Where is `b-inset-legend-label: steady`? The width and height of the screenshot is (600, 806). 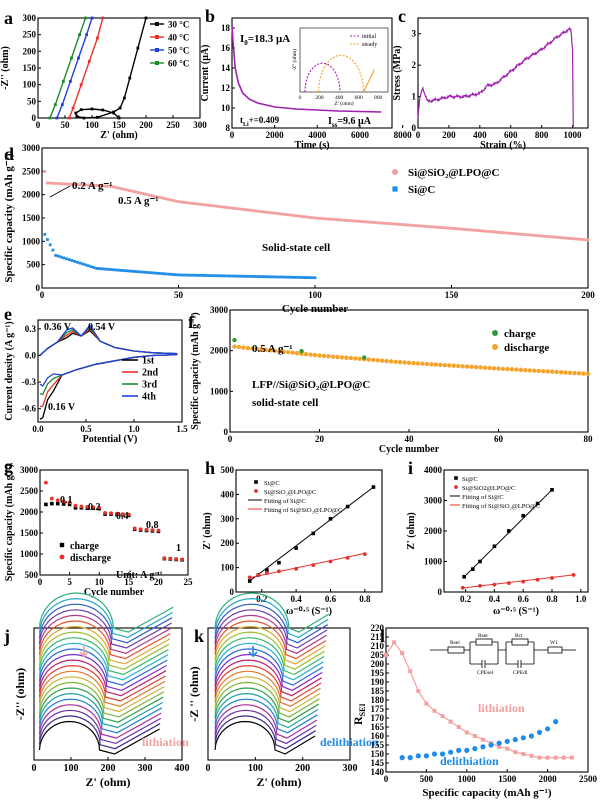 b-inset-legend-label: steady is located at coordinates (369, 45).